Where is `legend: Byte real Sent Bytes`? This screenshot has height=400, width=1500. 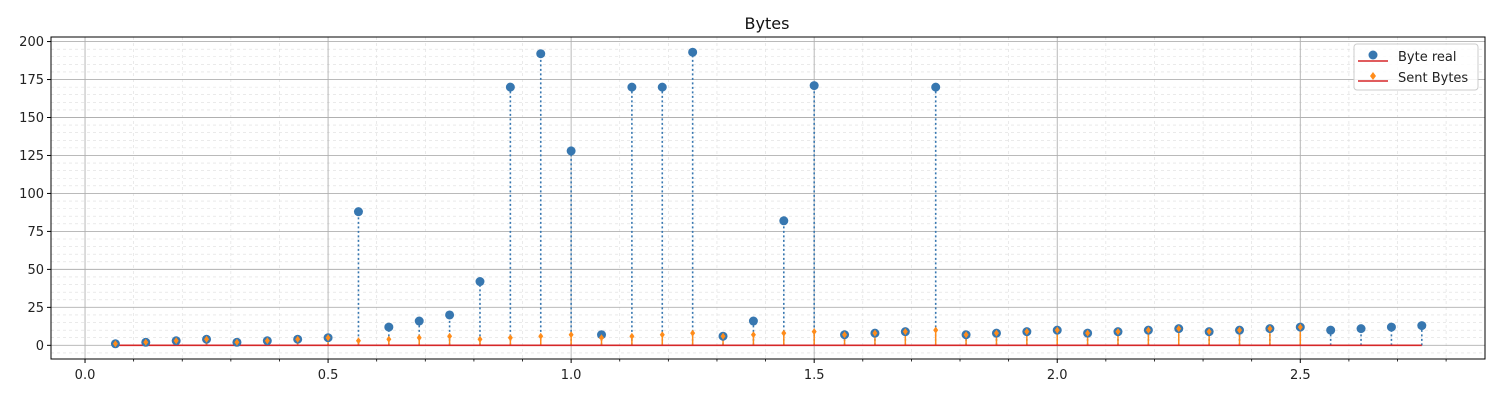
legend: Byte real Sent Bytes is located at coordinates (1416, 67).